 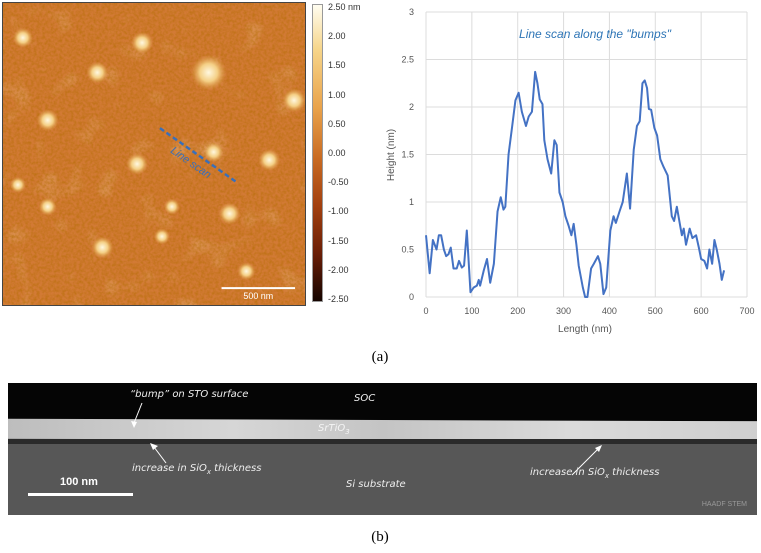 I want to click on scale-bar-label: 500 nm, so click(x=258, y=296).